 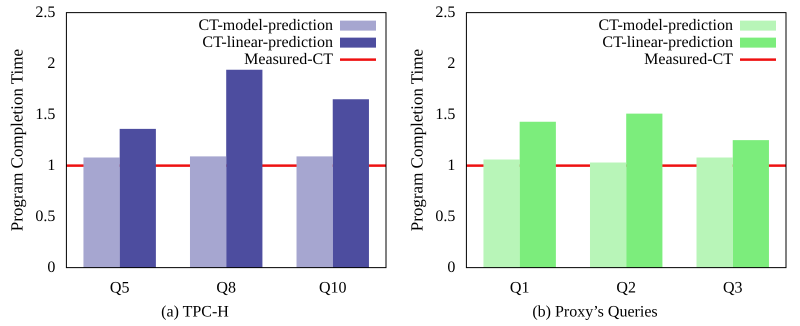 I want to click on text: (b) Proxy’s Queries, so click(x=595, y=312).